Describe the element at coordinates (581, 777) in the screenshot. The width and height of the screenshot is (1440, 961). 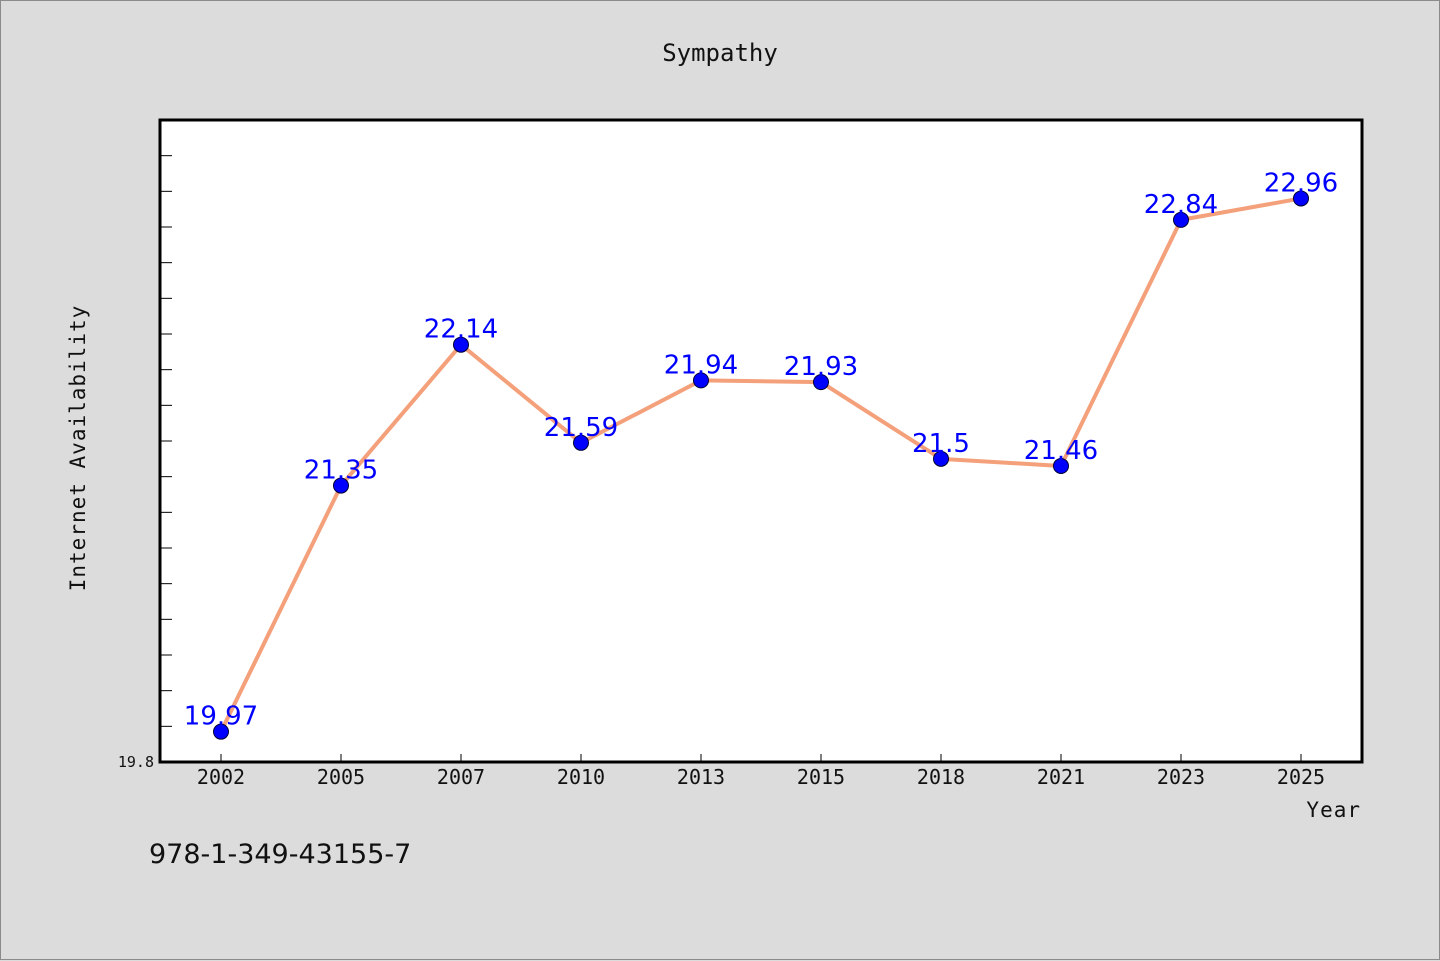
I see `x-tick-label: 2010` at that location.